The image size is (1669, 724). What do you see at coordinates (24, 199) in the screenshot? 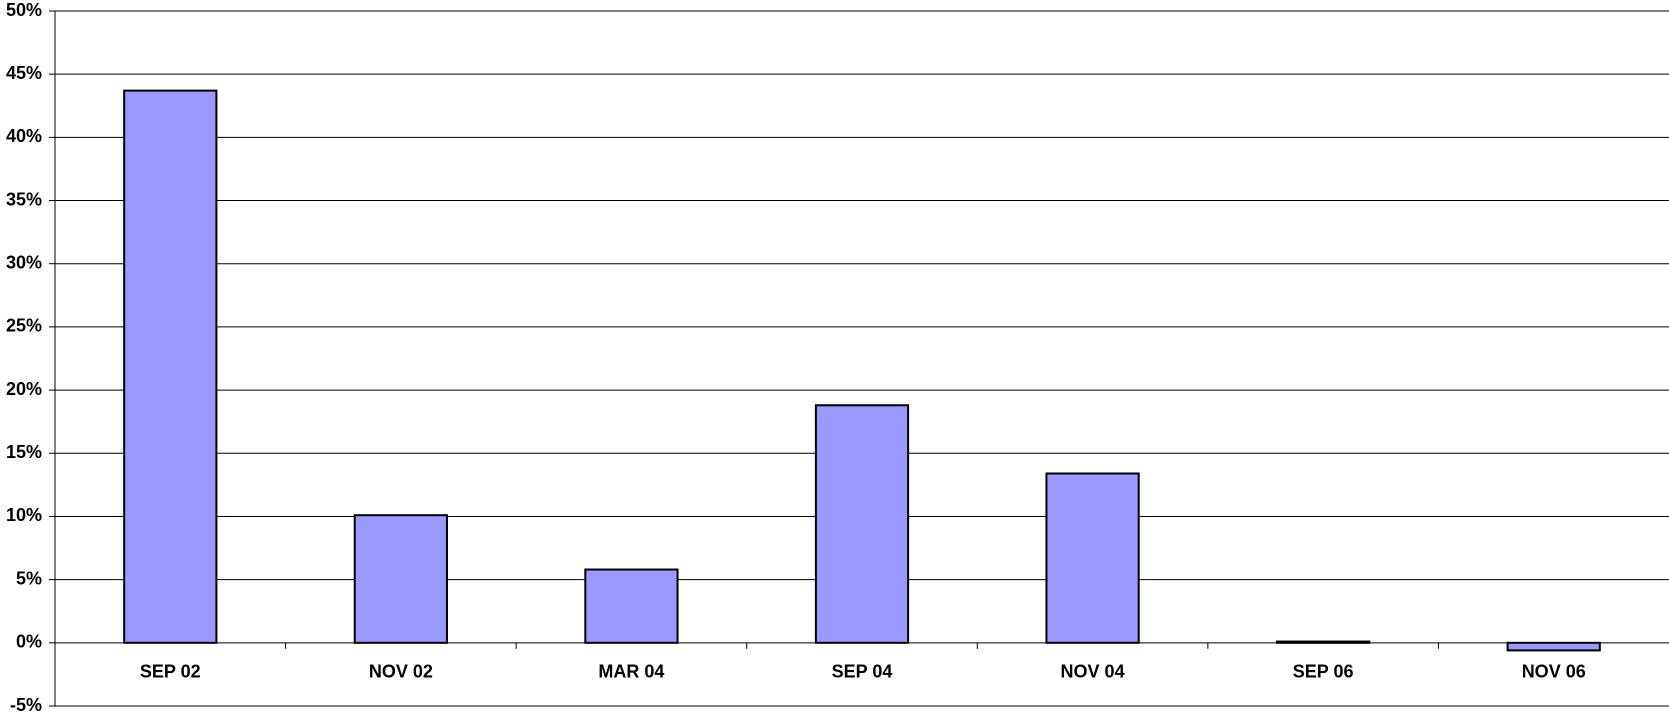
I see `y-tick-label: 35%` at bounding box center [24, 199].